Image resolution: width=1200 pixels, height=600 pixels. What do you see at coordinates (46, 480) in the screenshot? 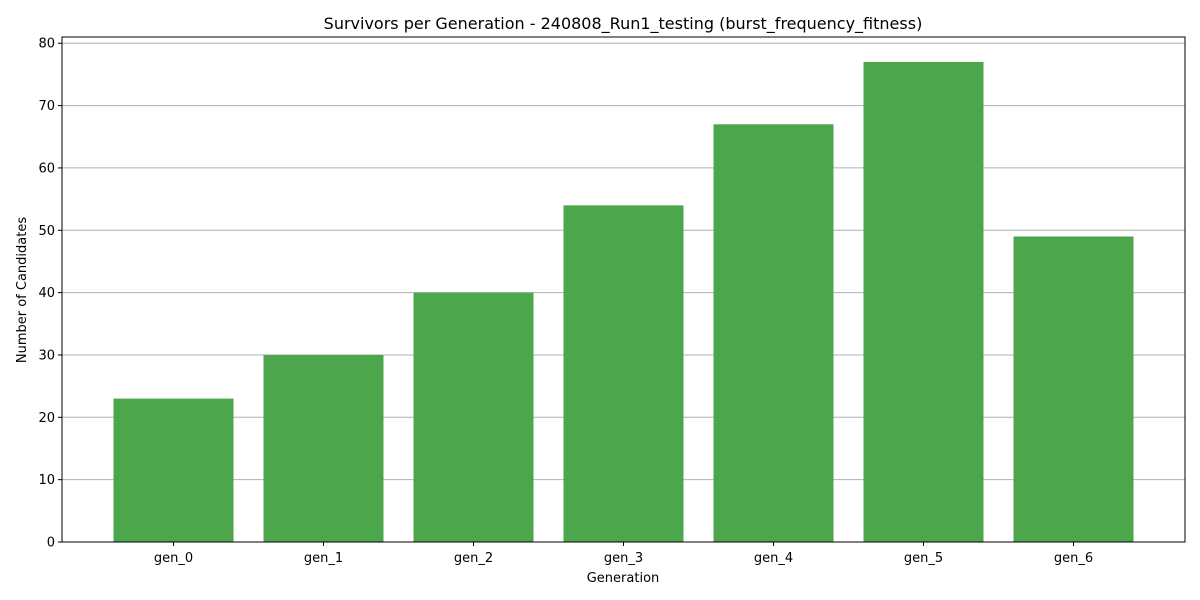
I see `y-tick-label: 10` at bounding box center [46, 480].